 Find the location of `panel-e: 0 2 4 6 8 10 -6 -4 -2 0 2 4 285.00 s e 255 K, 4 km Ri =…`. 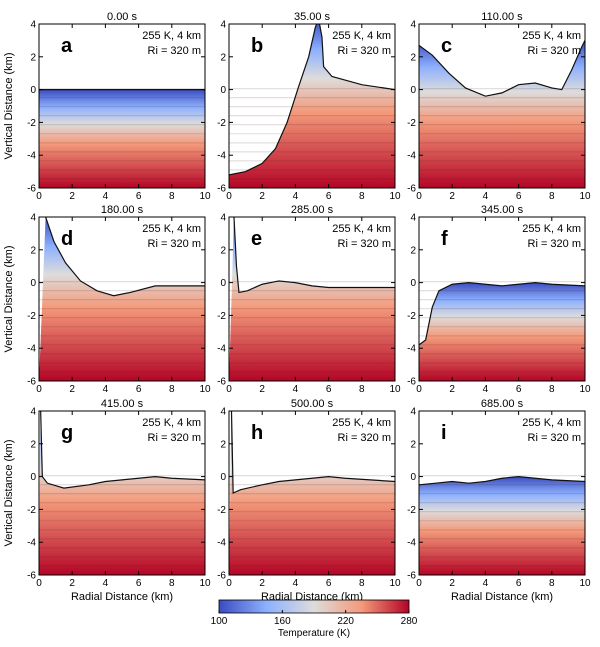

panel-e: 0 2 4 6 8 10 -6 -4 -2 0 2 4 285.00 s e 255 K, 4 km Ri =… is located at coordinates (309, 299).